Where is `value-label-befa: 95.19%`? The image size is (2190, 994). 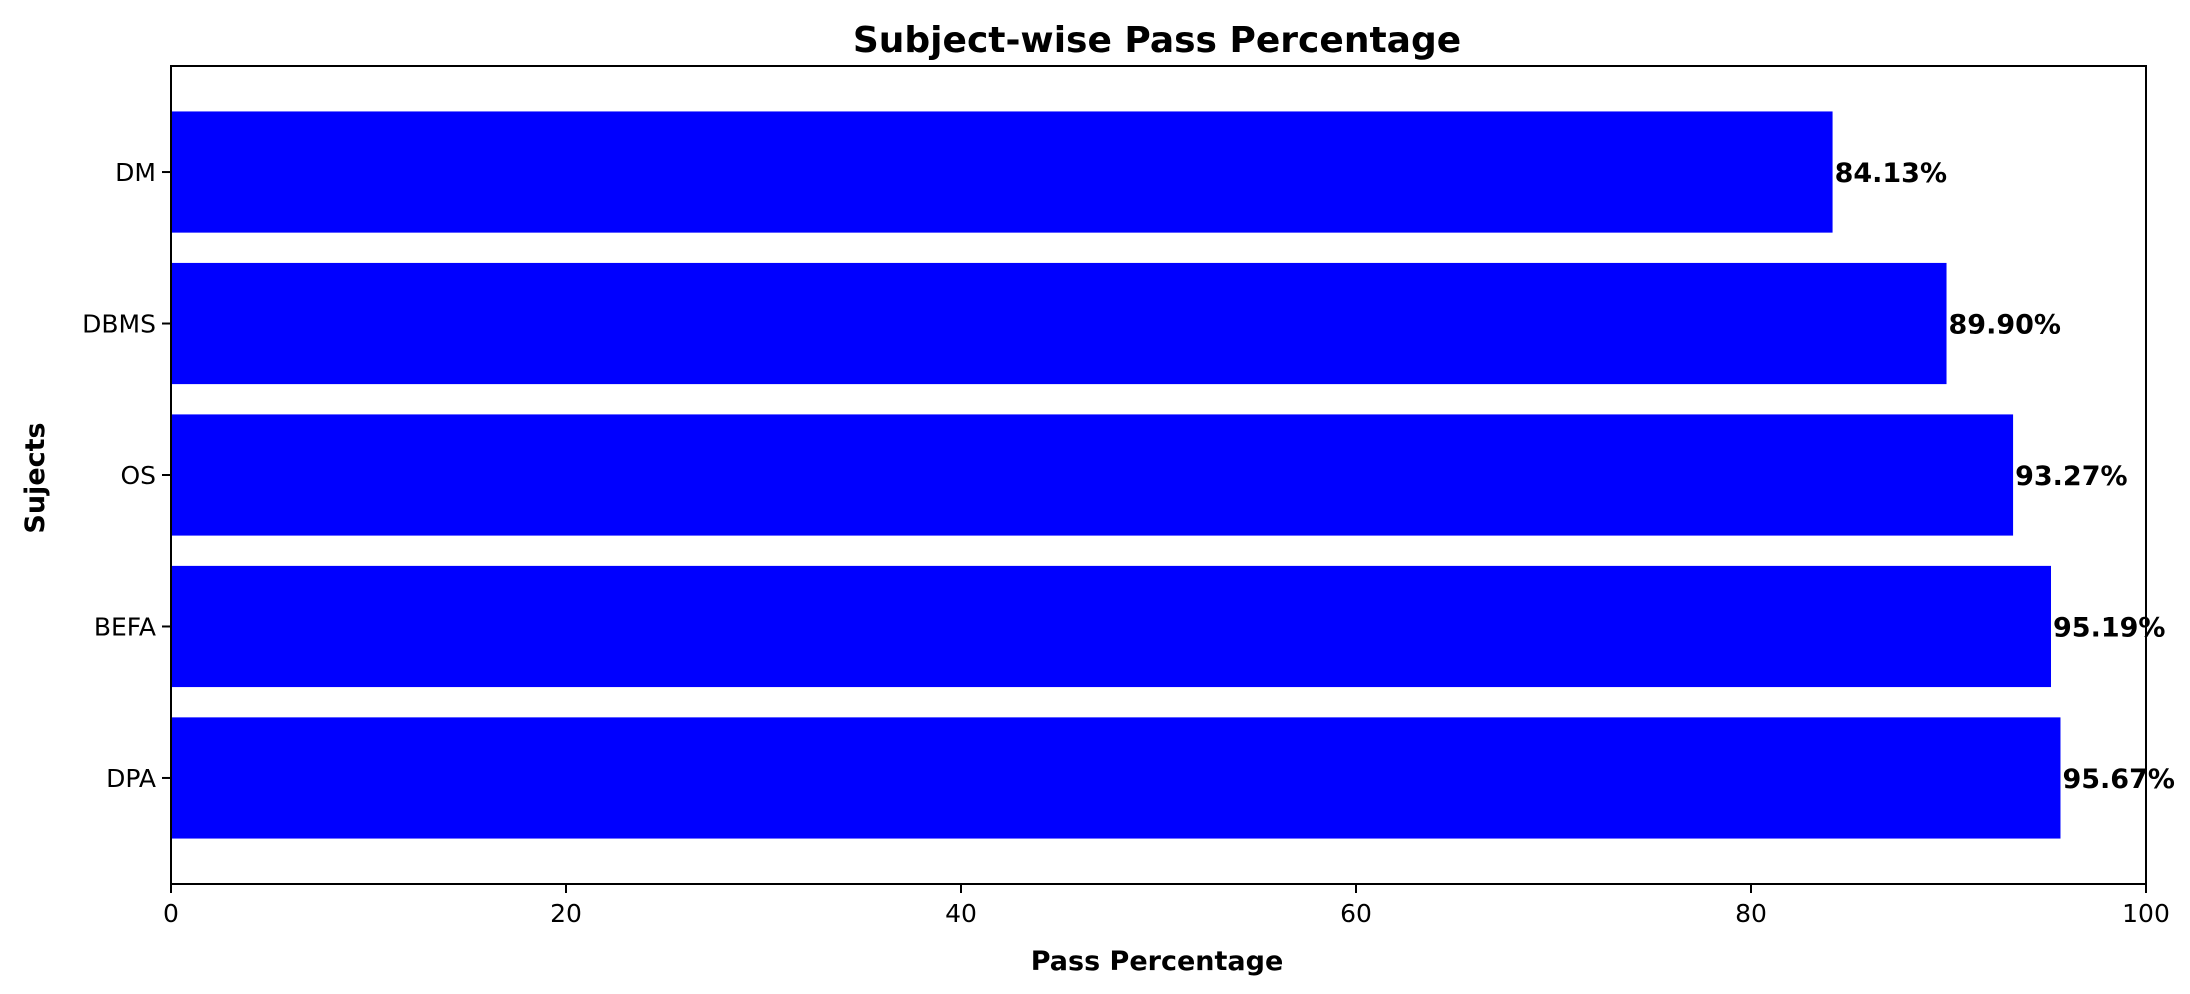
value-label-befa: 95.19% is located at coordinates (2109, 627).